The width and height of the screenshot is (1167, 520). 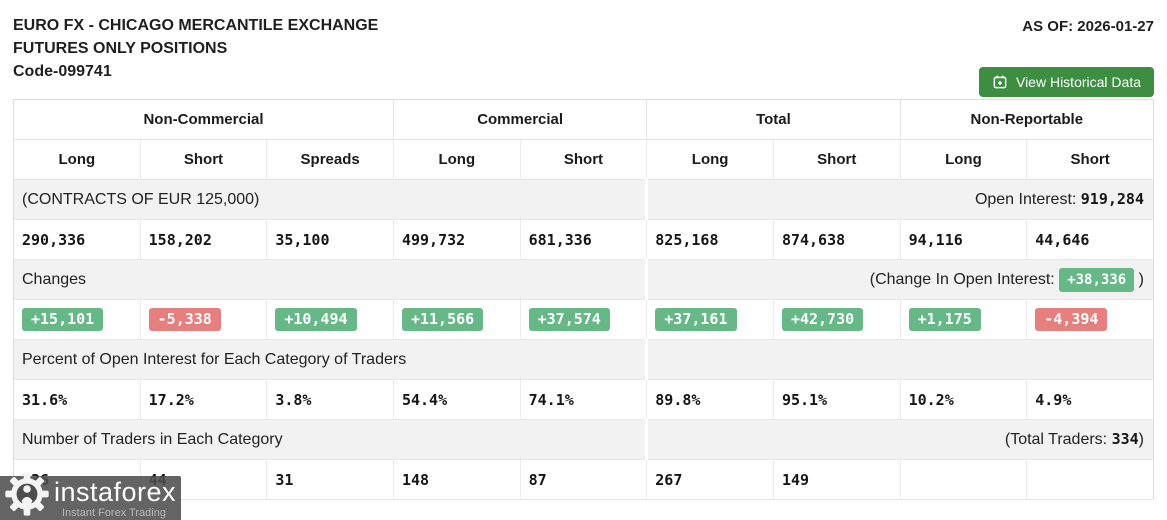 What do you see at coordinates (1141, 439) in the screenshot?
I see `total-traders-suffix: )` at bounding box center [1141, 439].